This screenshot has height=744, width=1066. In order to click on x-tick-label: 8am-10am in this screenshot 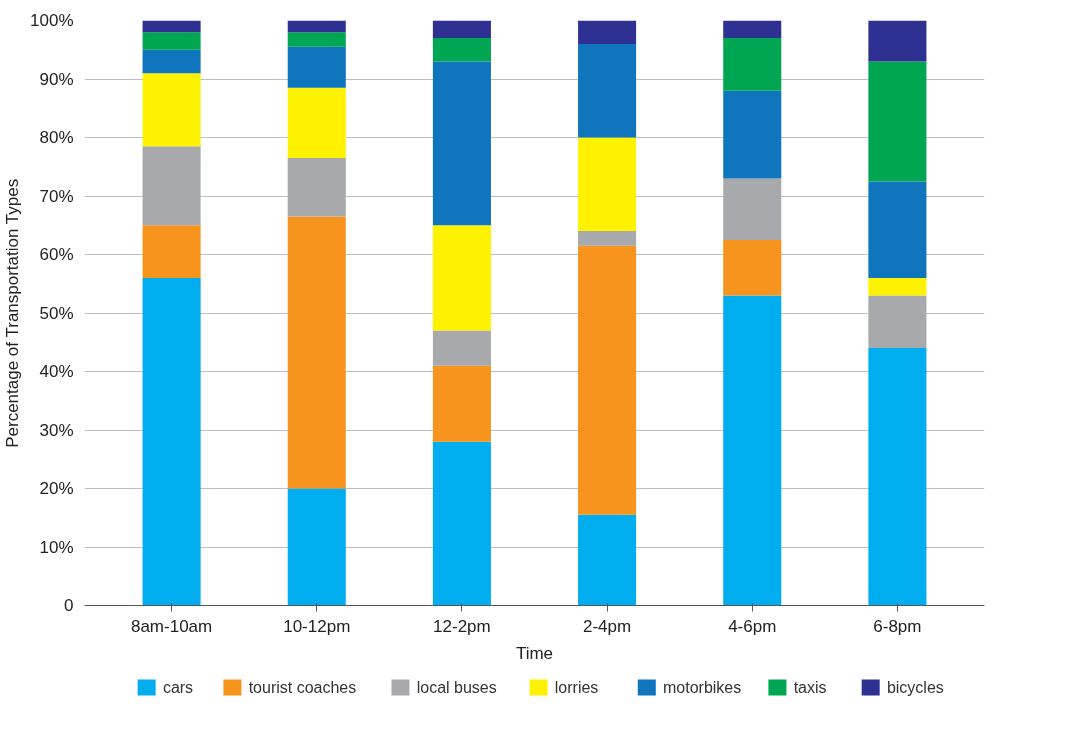, I will do `click(171, 626)`.